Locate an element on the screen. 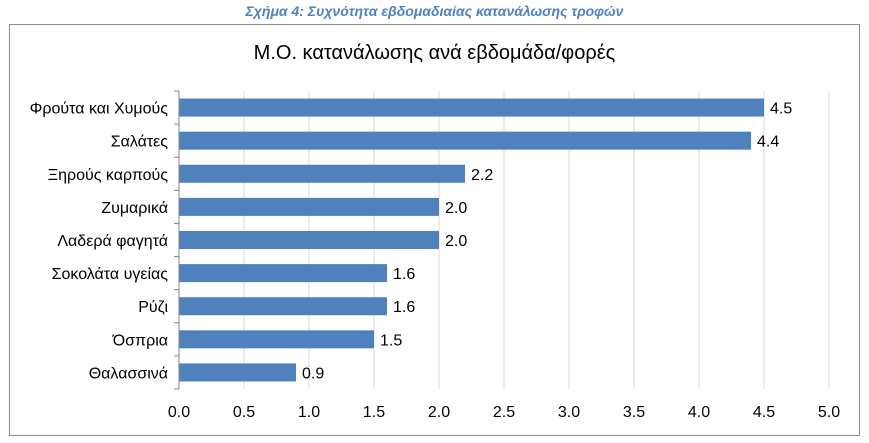 The image size is (869, 443). x-tick-label: 3.5 is located at coordinates (634, 412).